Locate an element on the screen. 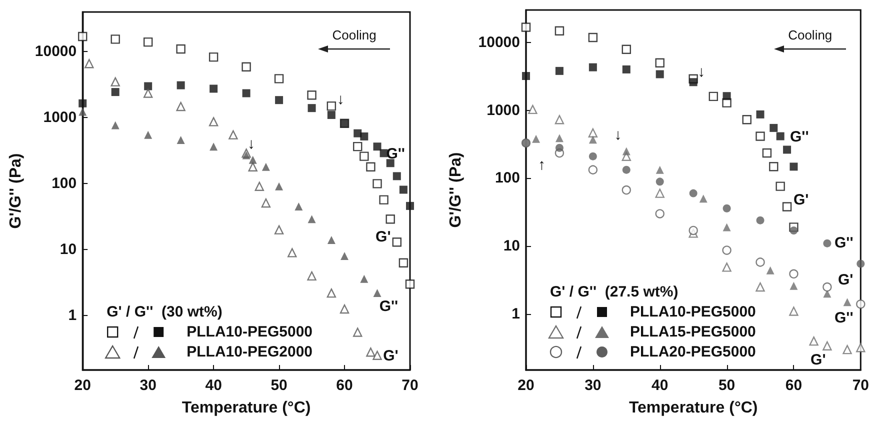 The height and width of the screenshot is (421, 873). legend-title: G' / G'' (30 wt%) is located at coordinates (164, 312).